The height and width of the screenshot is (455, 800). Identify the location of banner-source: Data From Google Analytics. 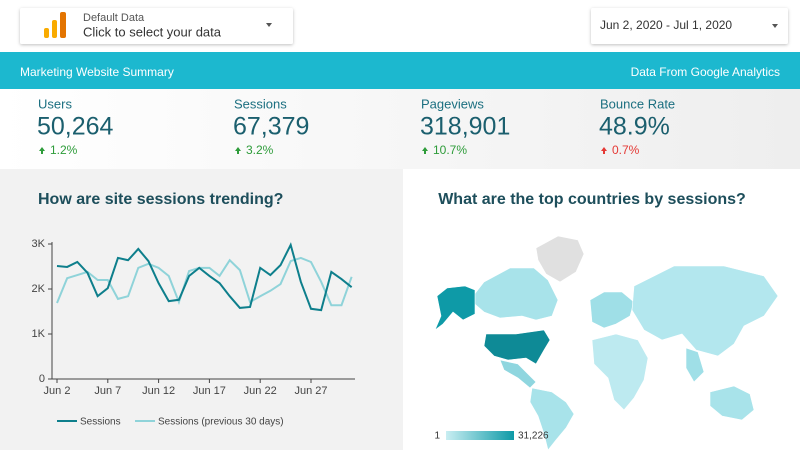
(705, 72).